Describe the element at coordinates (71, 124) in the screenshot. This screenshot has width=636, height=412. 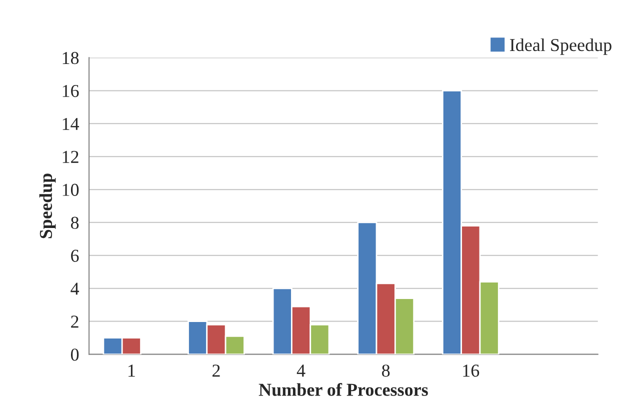
I see `y-tick-label: 14` at that location.